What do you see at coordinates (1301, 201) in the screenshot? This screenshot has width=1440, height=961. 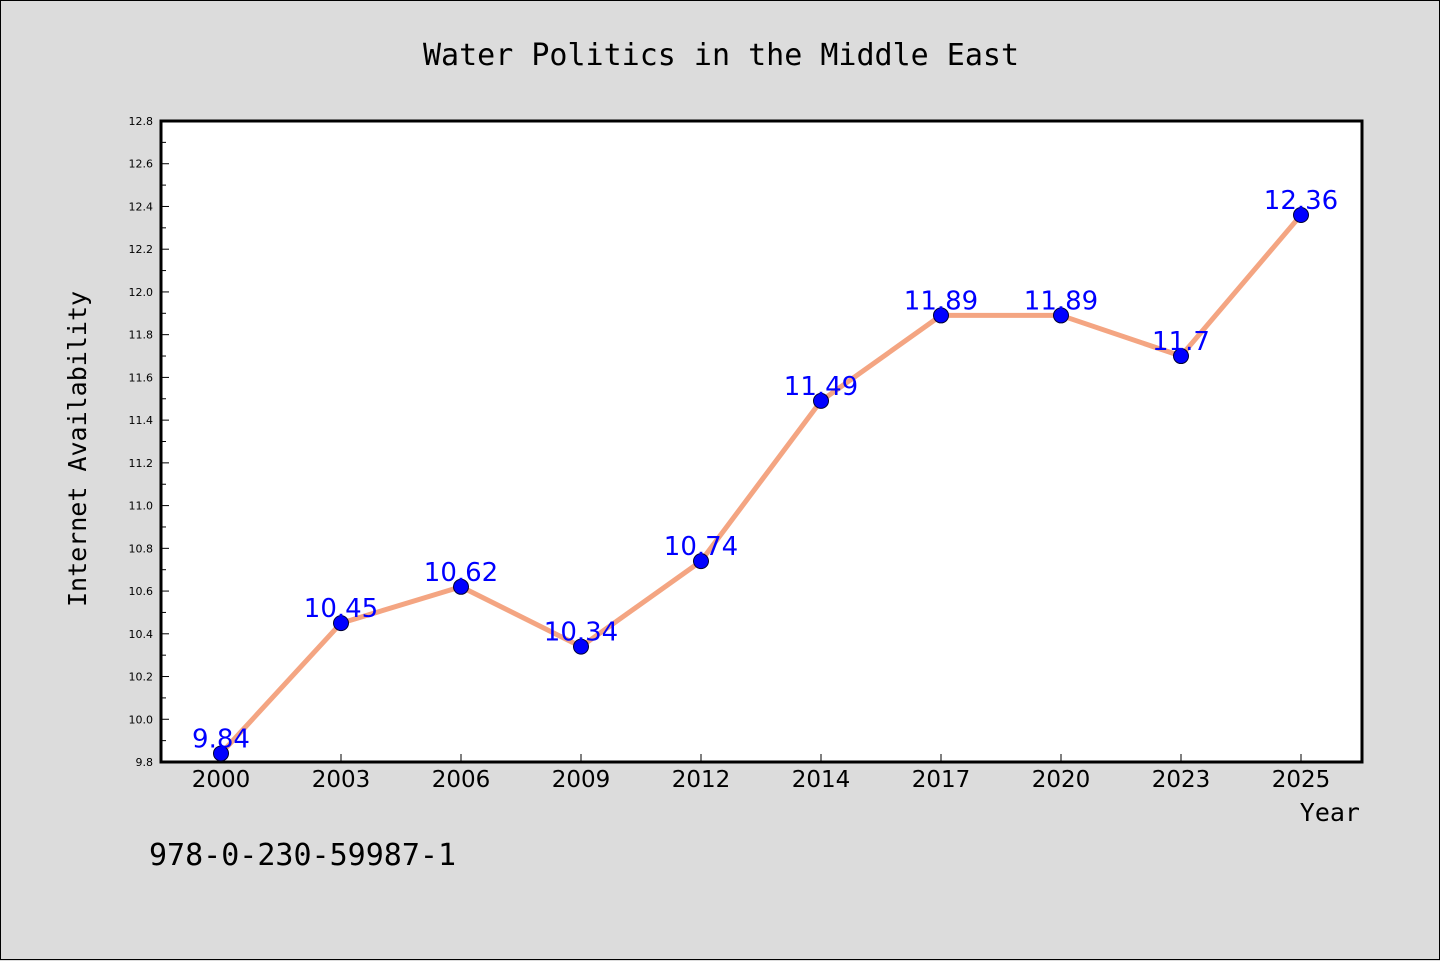 I see `data-label: 12.36` at bounding box center [1301, 201].